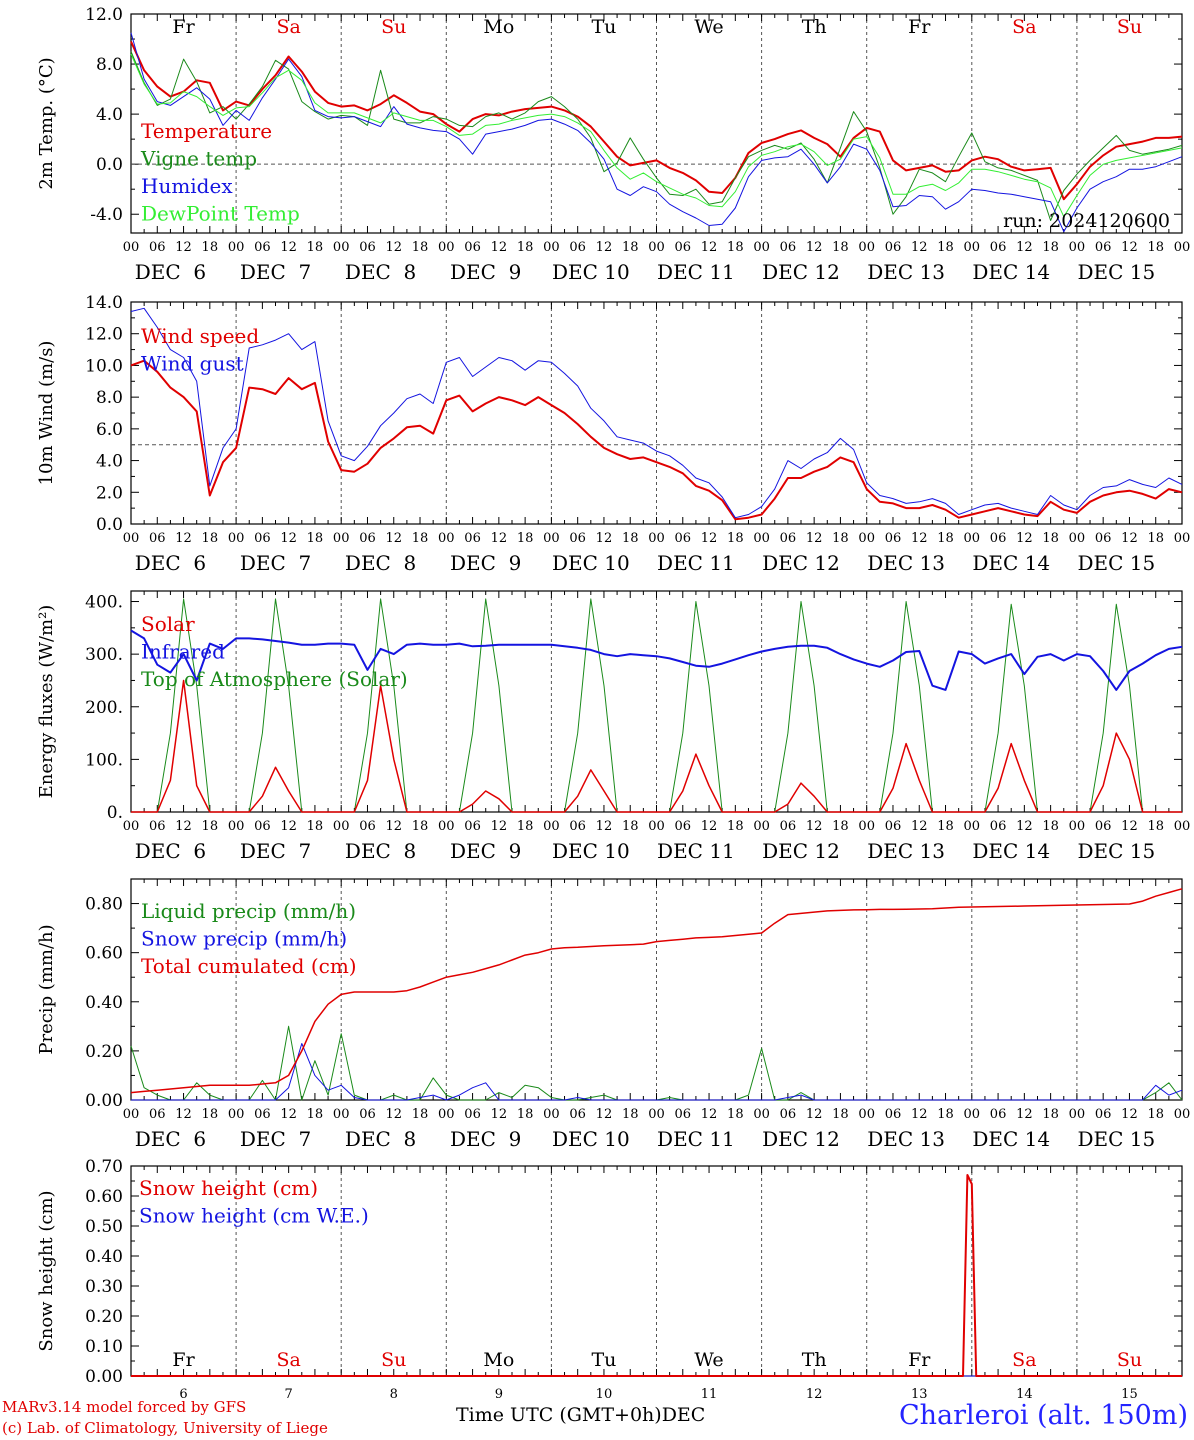  Describe the element at coordinates (170, 1139) in the screenshot. I see `date-label: DEC 6` at that location.